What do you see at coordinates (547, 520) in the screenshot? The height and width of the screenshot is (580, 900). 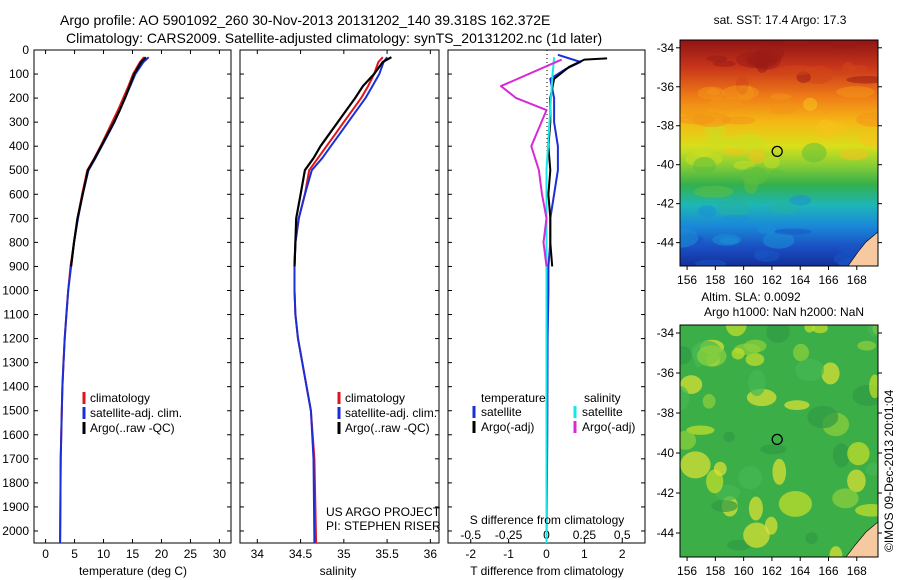 I see `s-difference-xlabel: S difference from climatology` at bounding box center [547, 520].